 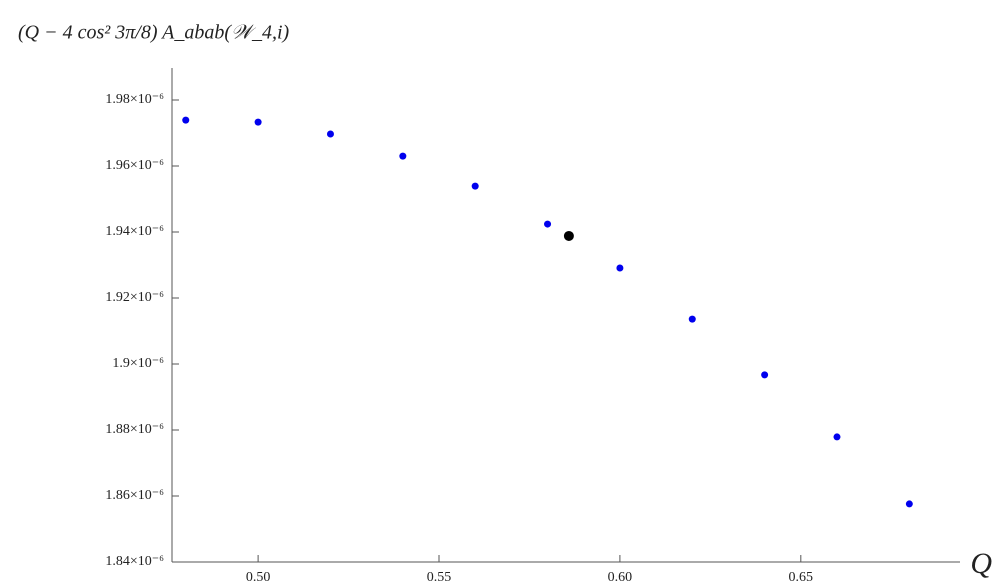 What do you see at coordinates (134, 297) in the screenshot?
I see `y-tick-label: 1.92×10⁻⁶` at bounding box center [134, 297].